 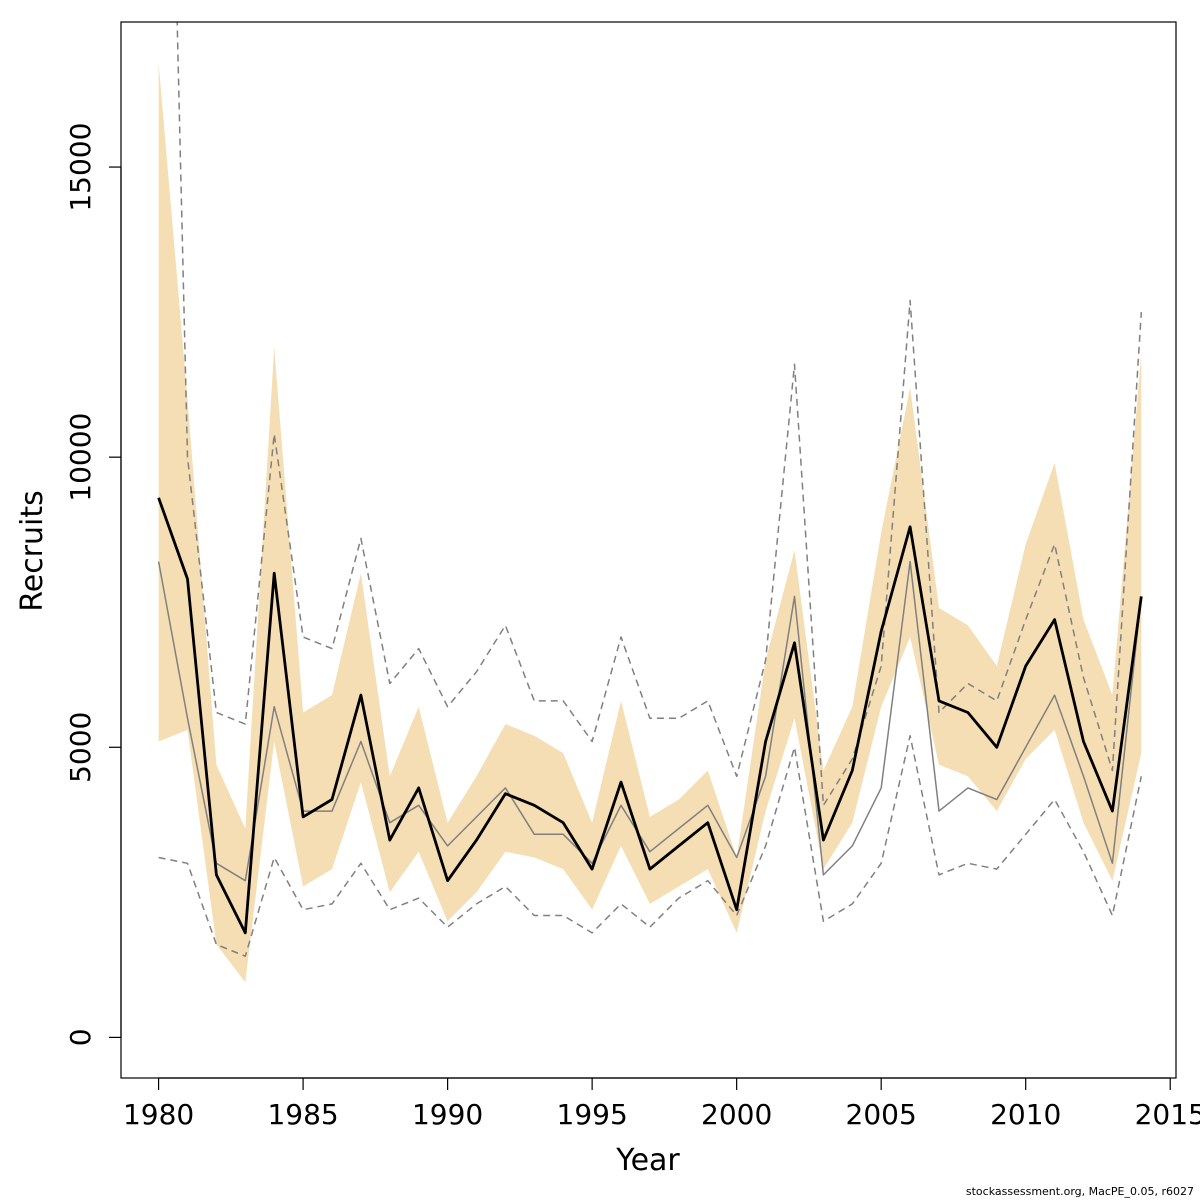 I want to click on x-tick-label: 2000, so click(x=736, y=1114).